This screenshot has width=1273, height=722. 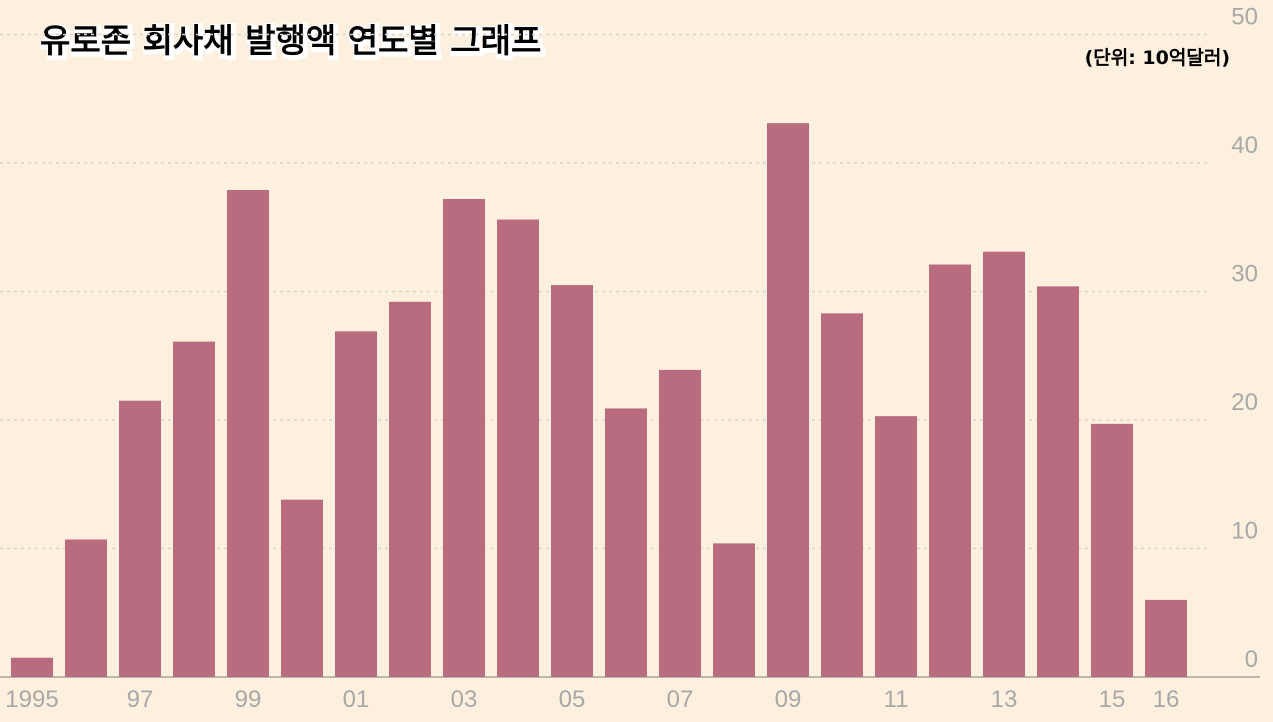 I want to click on x-tick-label: 07, so click(x=680, y=699).